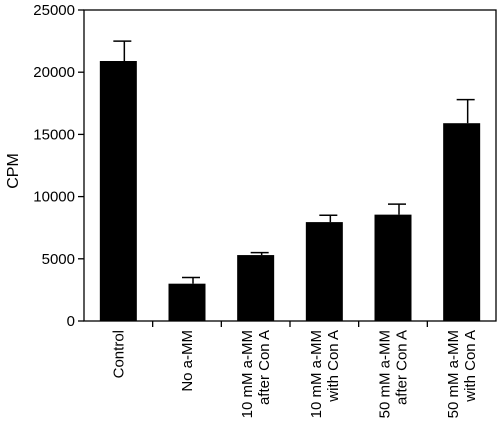  What do you see at coordinates (54, 197) in the screenshot?
I see `y-tick-label: 10000` at bounding box center [54, 197].